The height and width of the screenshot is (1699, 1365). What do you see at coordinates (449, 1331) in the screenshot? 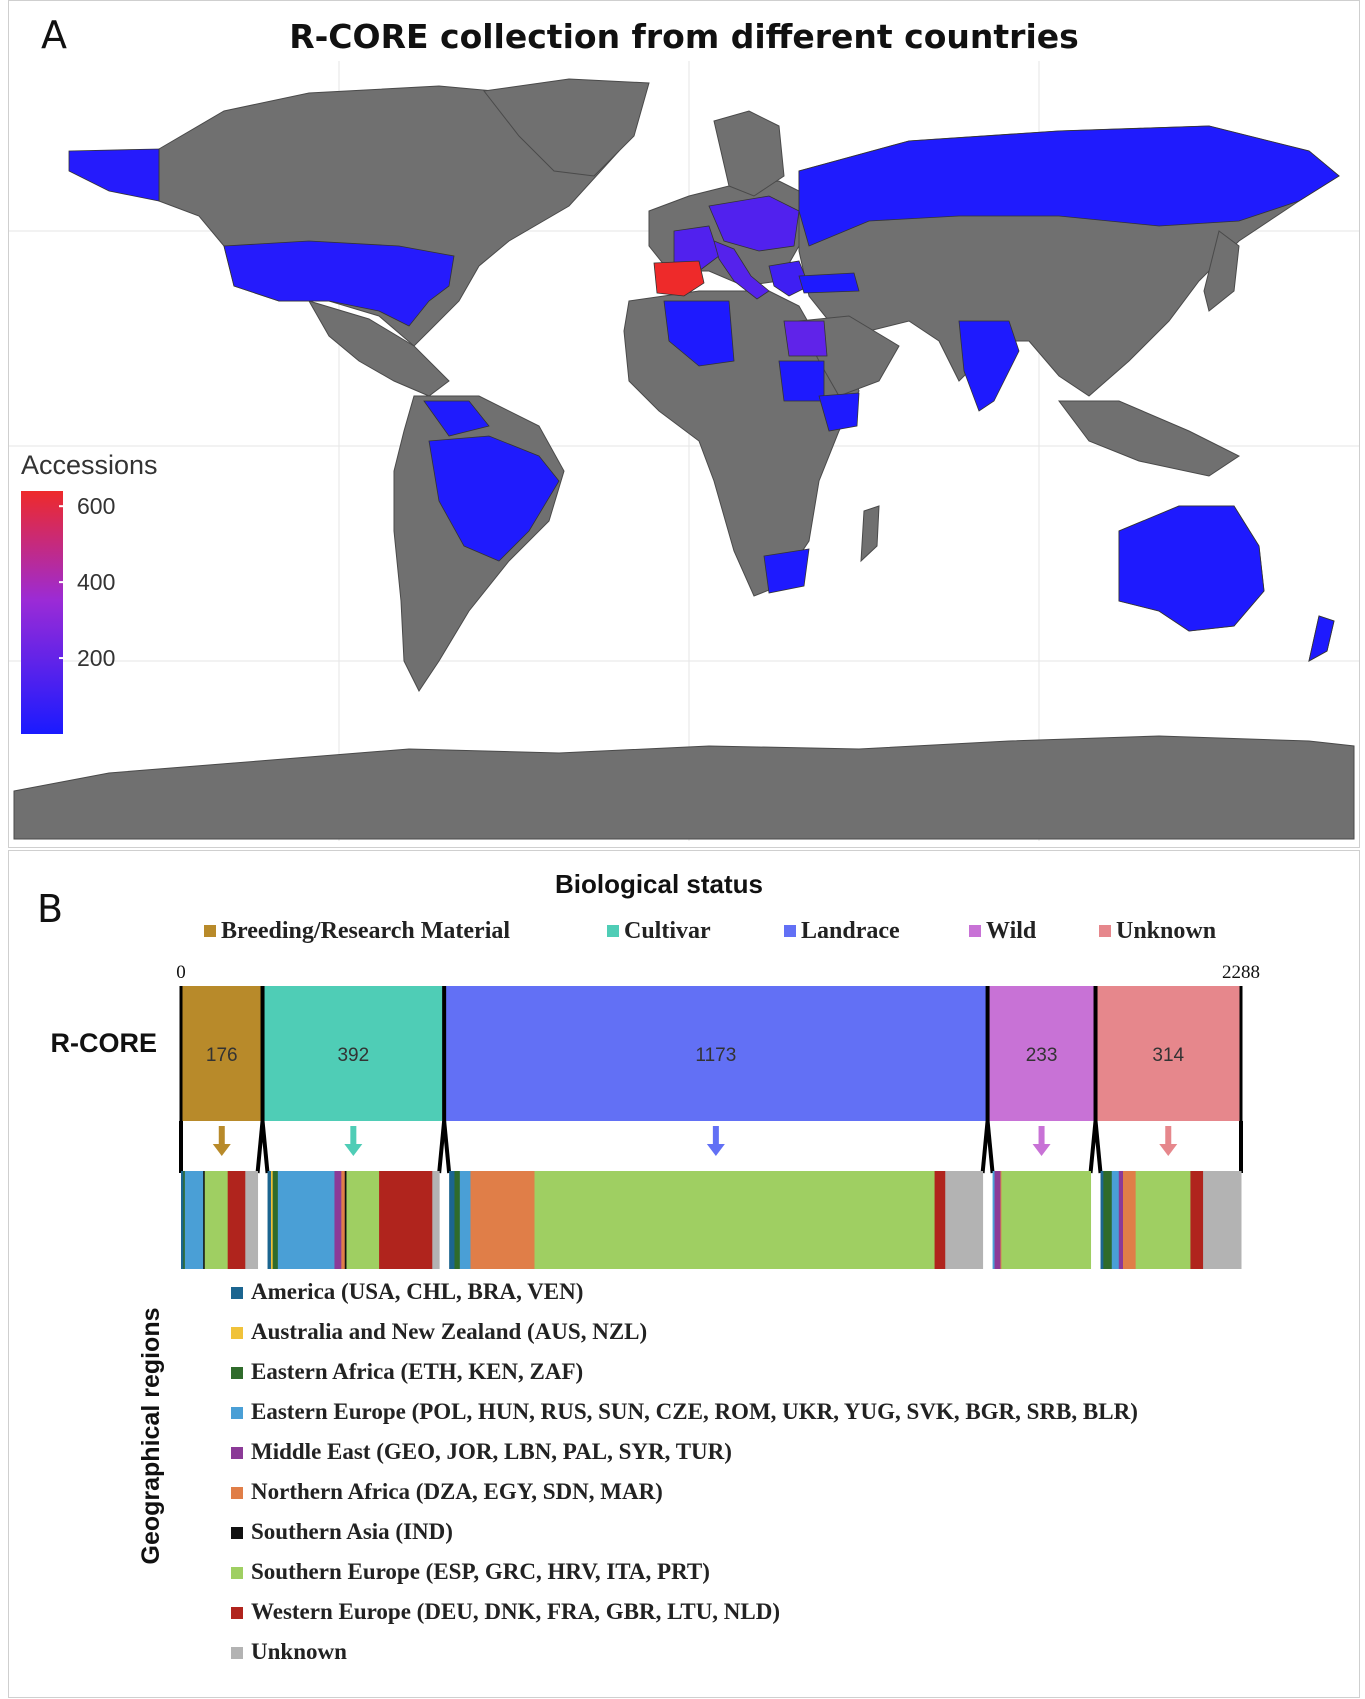
I see `region-legend-label: Australia and New Zealand (AUS, NZL)` at bounding box center [449, 1331].